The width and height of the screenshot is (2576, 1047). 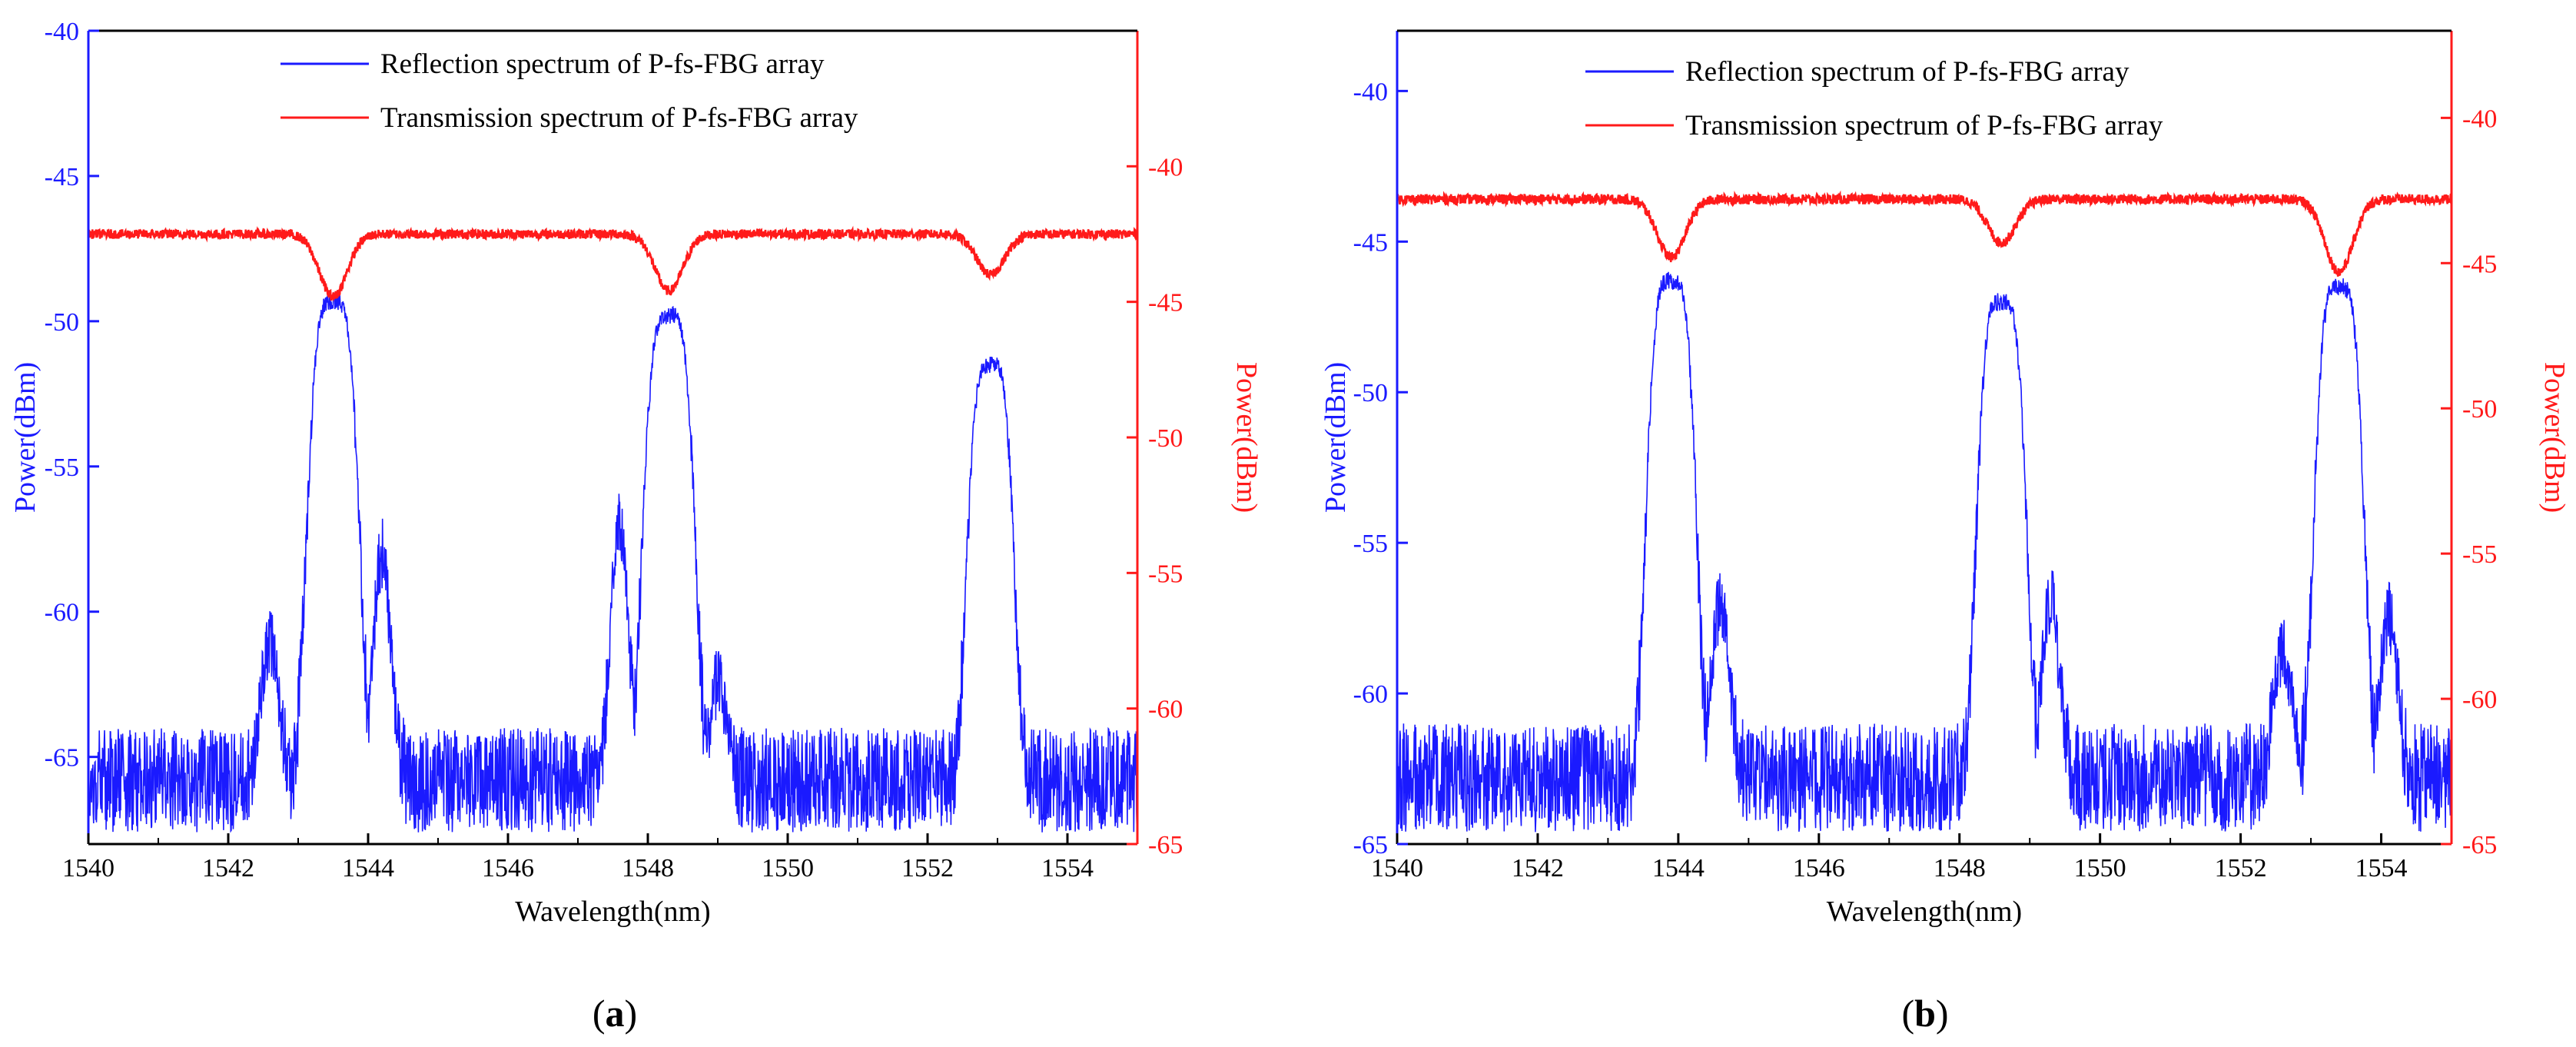 What do you see at coordinates (615, 1013) in the screenshot?
I see `panel-caption: (a)` at bounding box center [615, 1013].